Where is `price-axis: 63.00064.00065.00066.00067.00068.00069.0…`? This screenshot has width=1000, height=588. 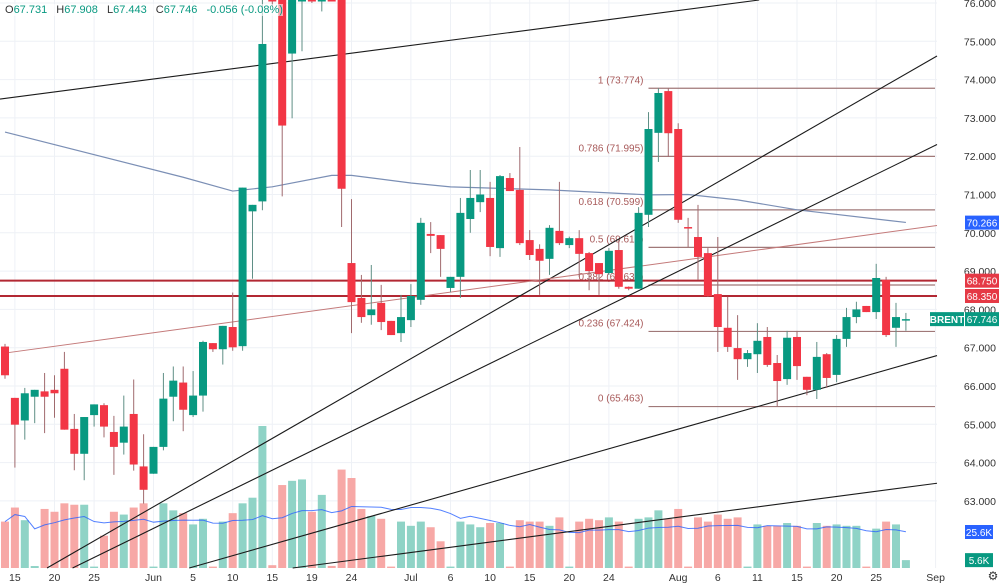
price-axis: 63.00064.00065.00066.00067.00068.00069.0… is located at coordinates (964, 284).